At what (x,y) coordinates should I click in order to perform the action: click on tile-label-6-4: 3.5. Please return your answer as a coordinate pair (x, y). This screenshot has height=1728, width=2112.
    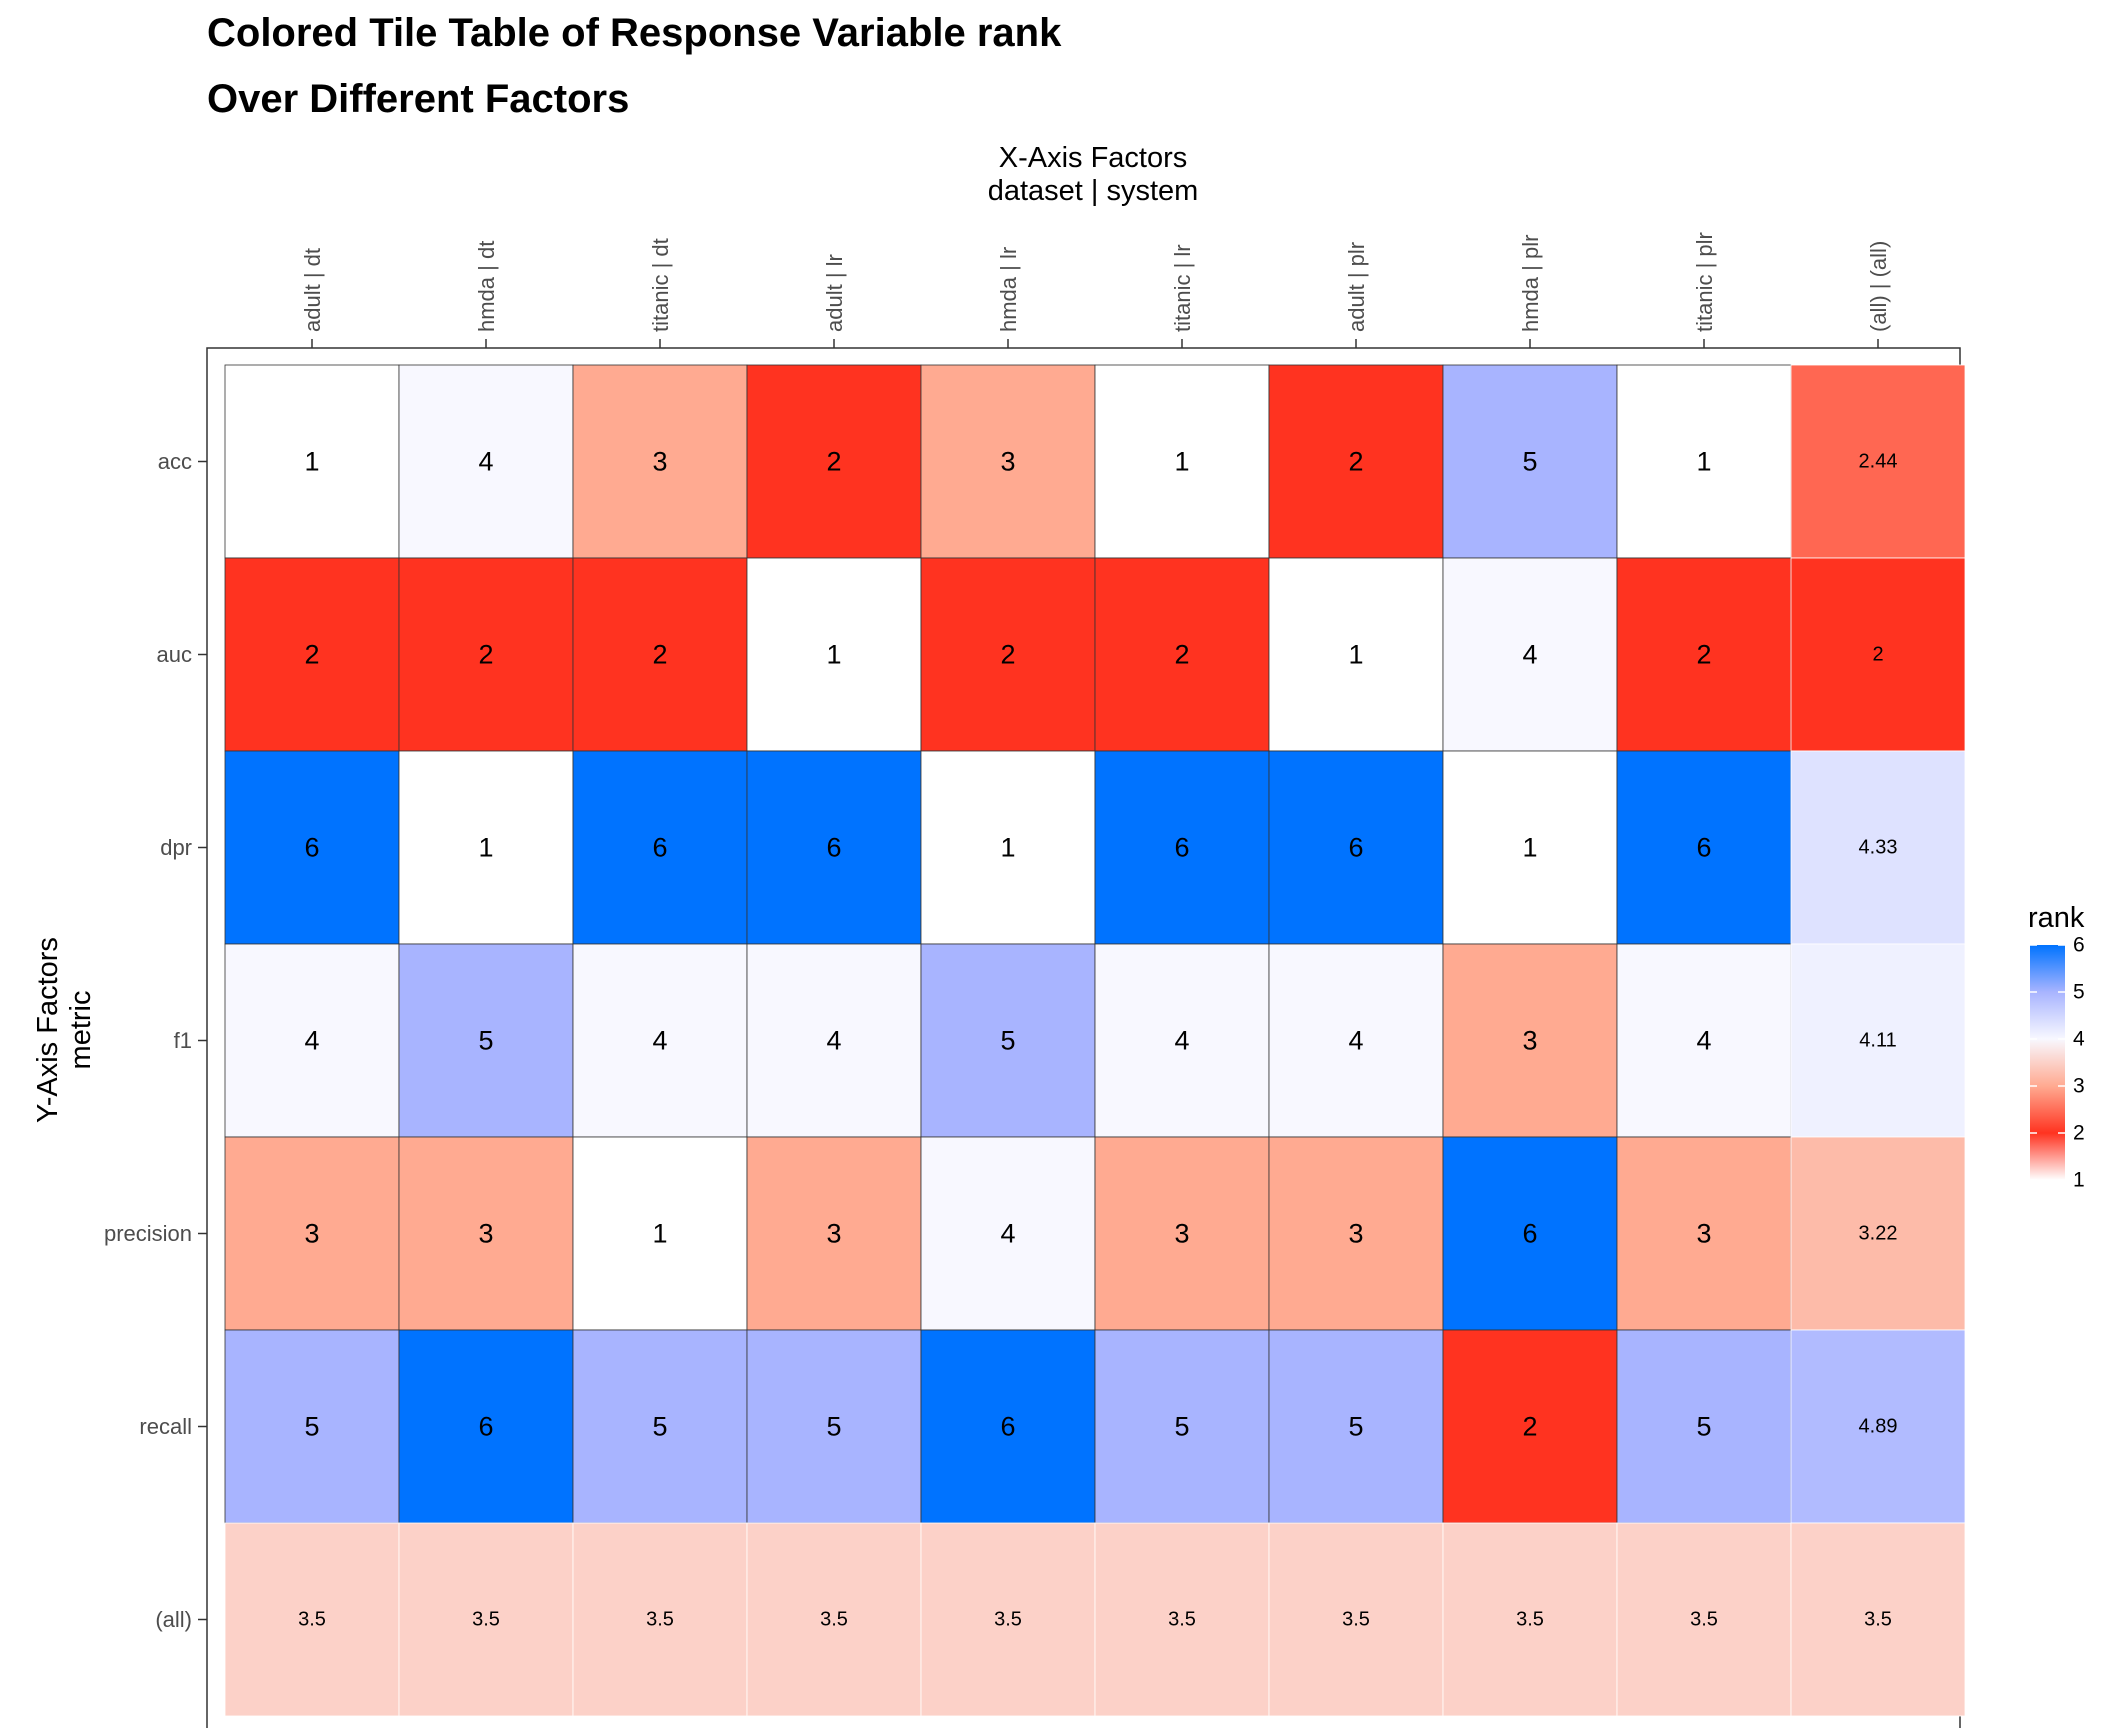
    Looking at the image, I should click on (1008, 1620).